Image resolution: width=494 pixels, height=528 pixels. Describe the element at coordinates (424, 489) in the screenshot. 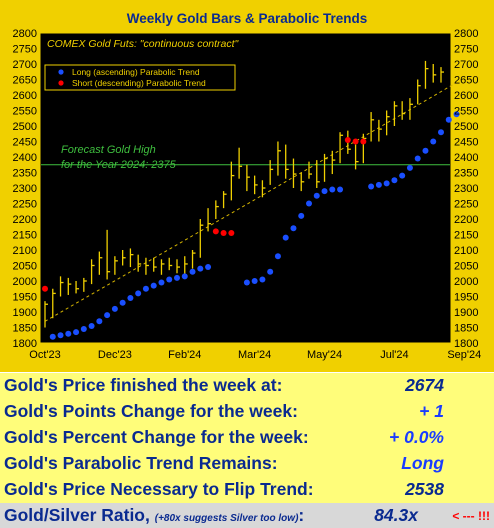

I see `flip-value: 2538` at that location.